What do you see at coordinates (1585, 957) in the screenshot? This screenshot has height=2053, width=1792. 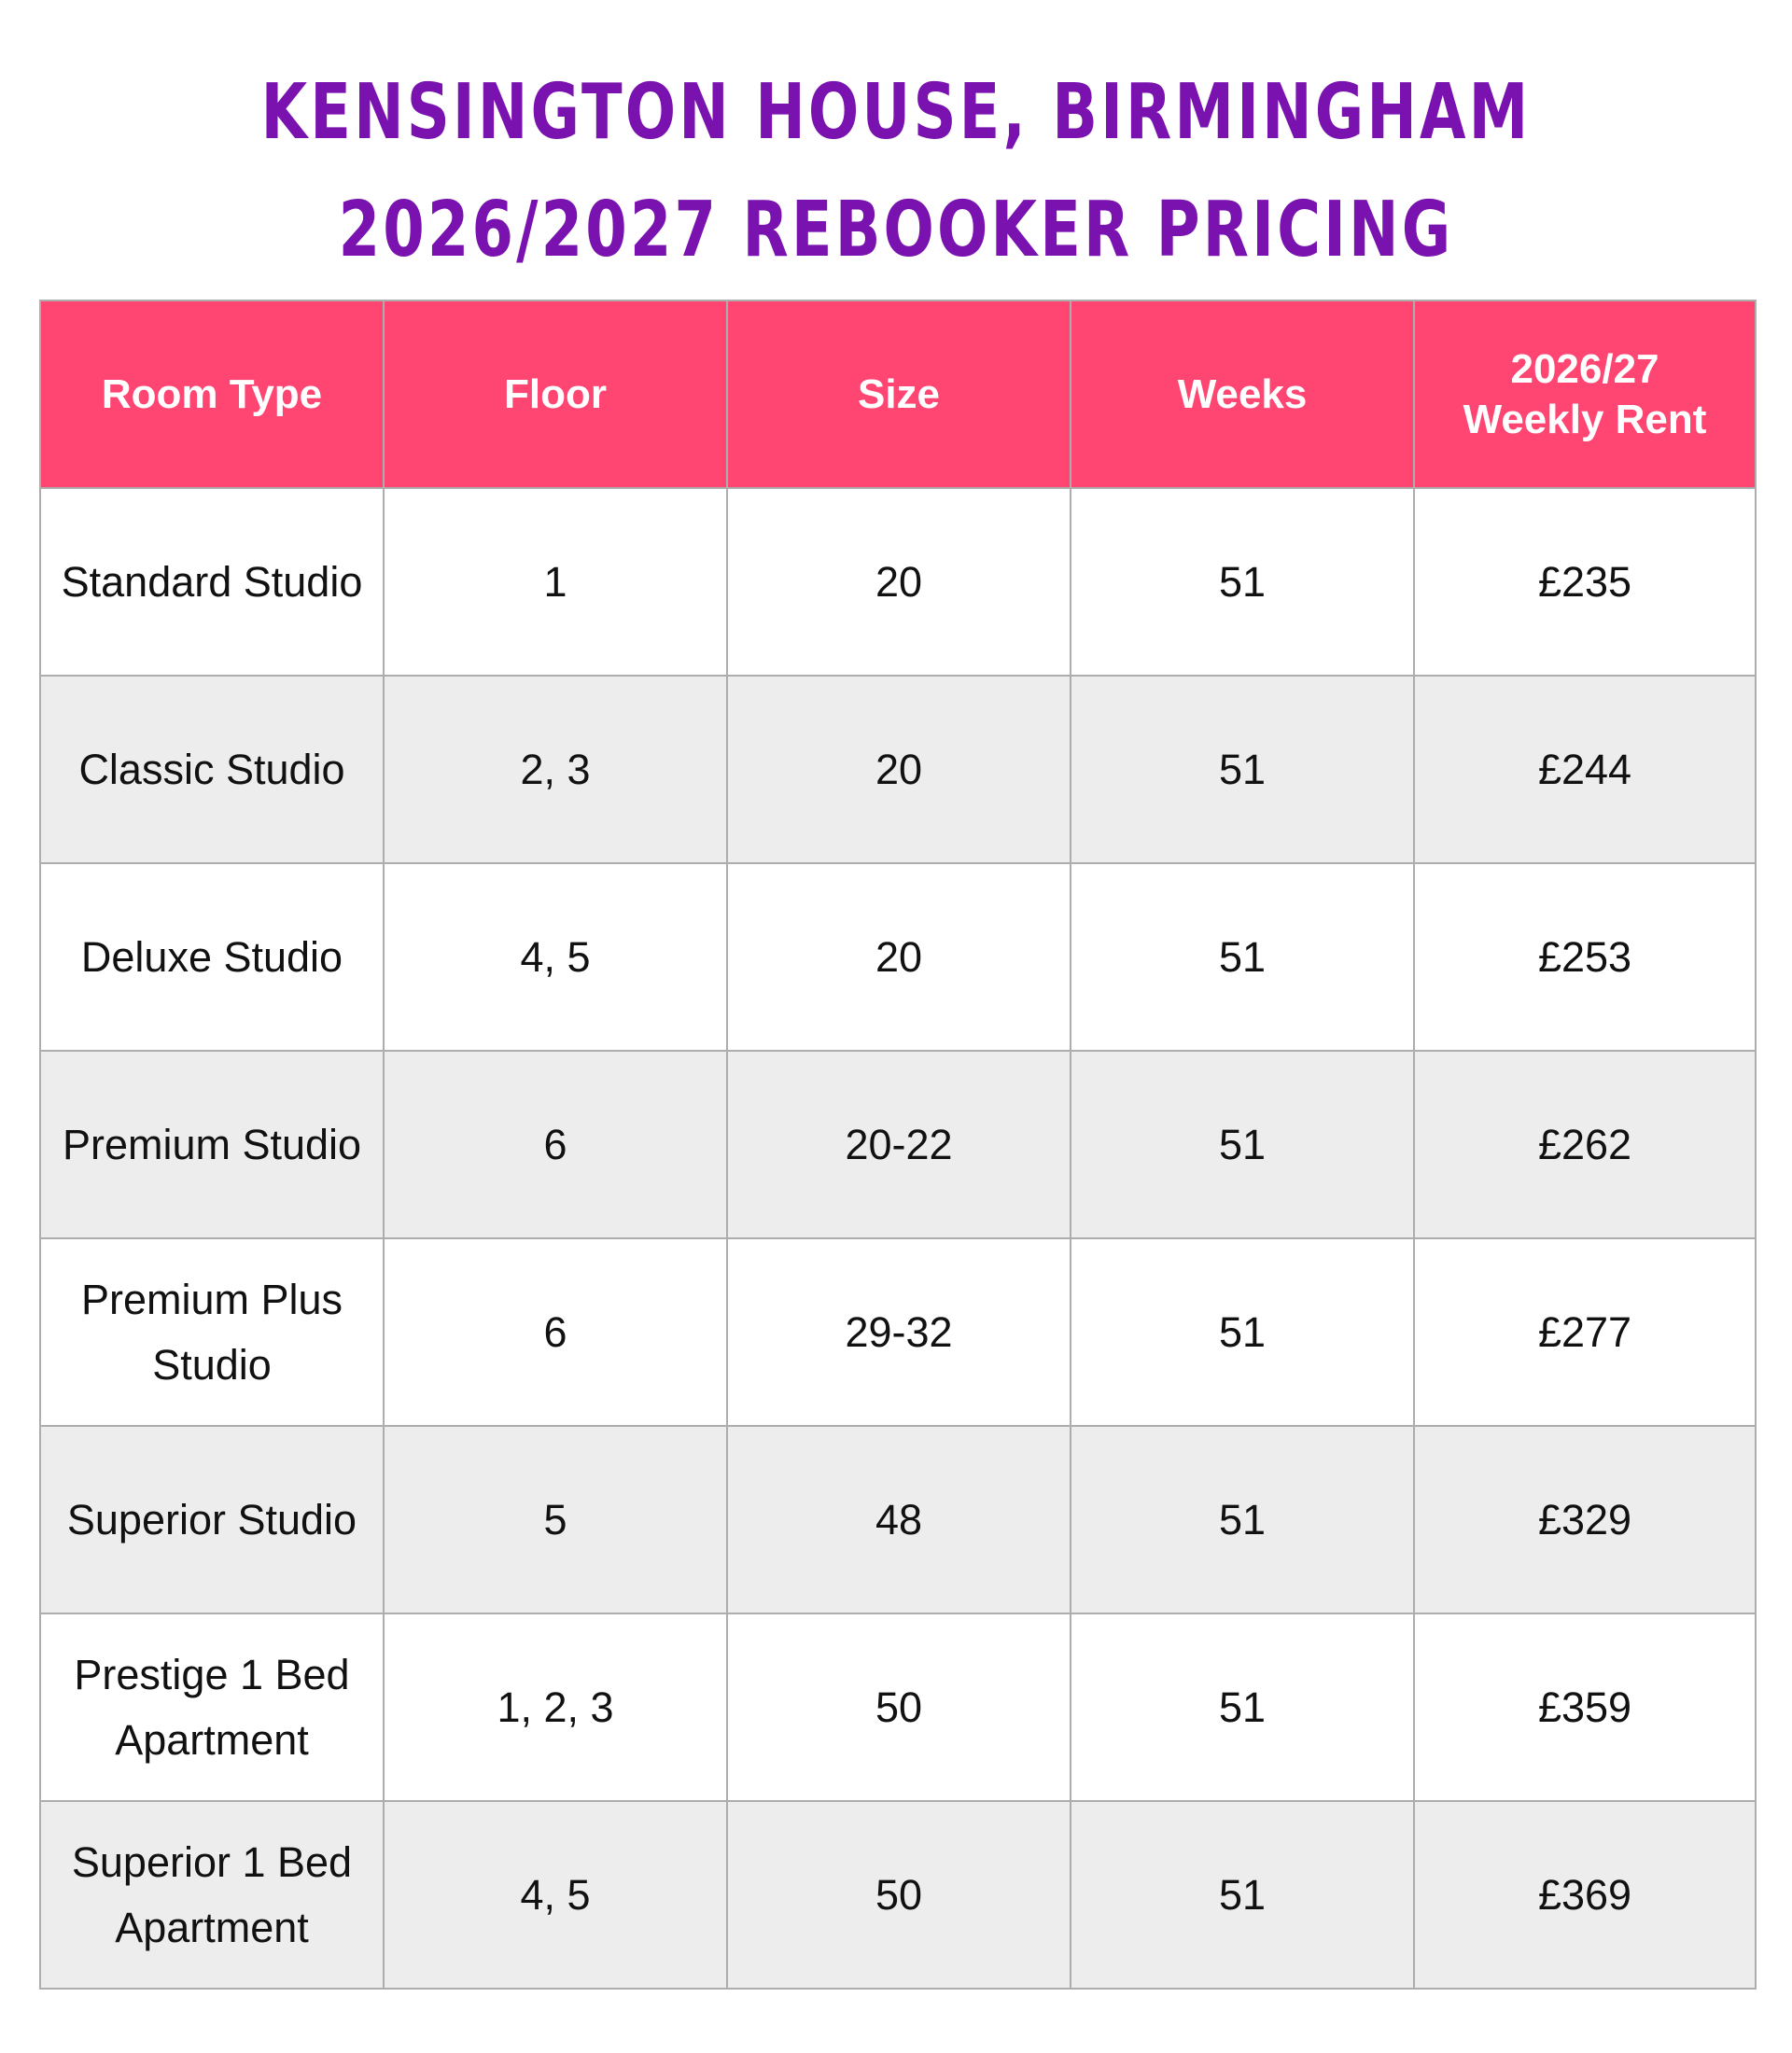 I see `cell-weekly-rent: £253` at bounding box center [1585, 957].